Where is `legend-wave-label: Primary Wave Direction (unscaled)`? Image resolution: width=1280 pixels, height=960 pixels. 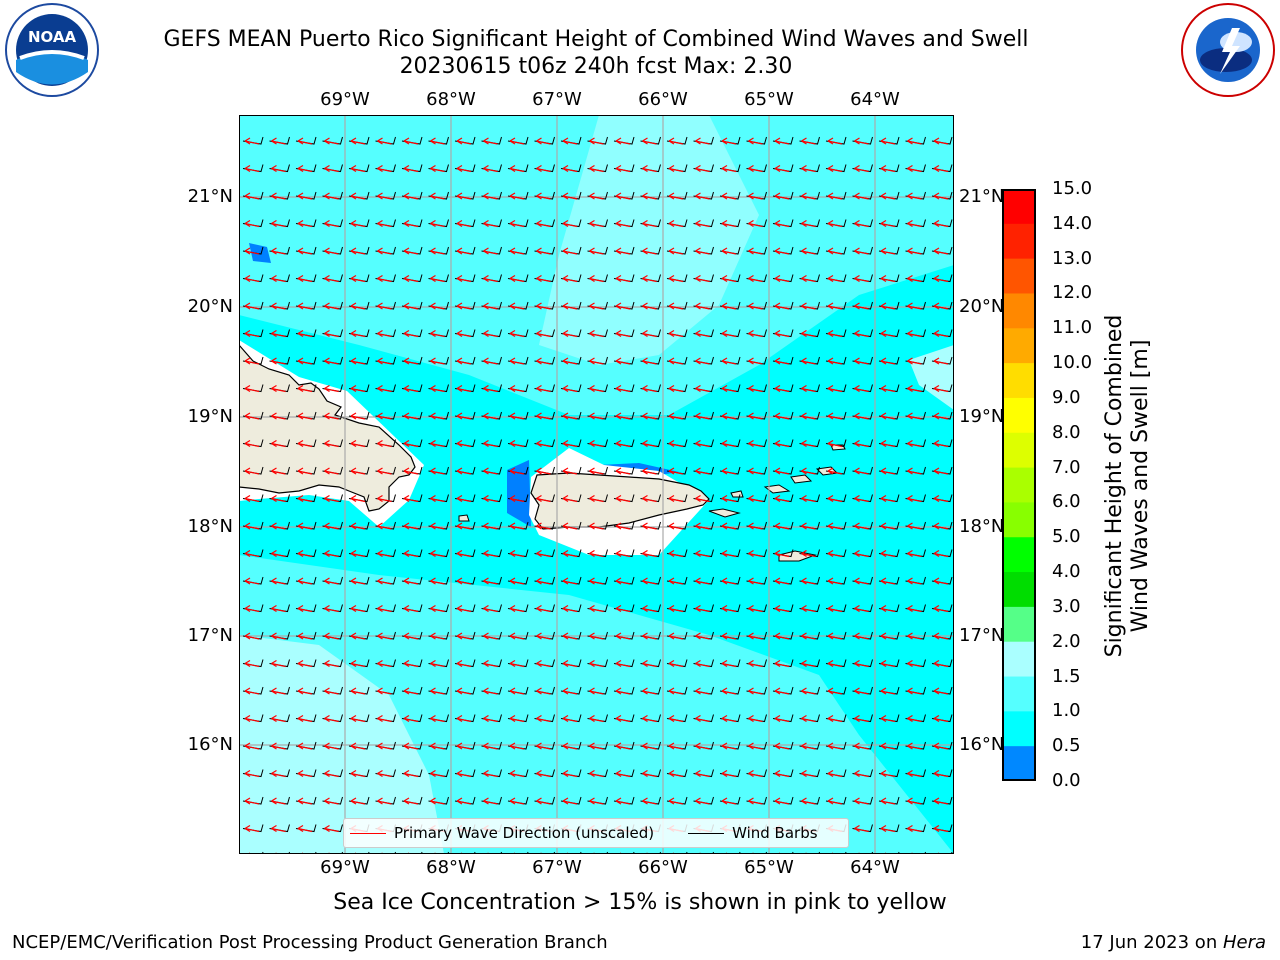
legend-wave-label: Primary Wave Direction (unscaled) is located at coordinates (524, 833).